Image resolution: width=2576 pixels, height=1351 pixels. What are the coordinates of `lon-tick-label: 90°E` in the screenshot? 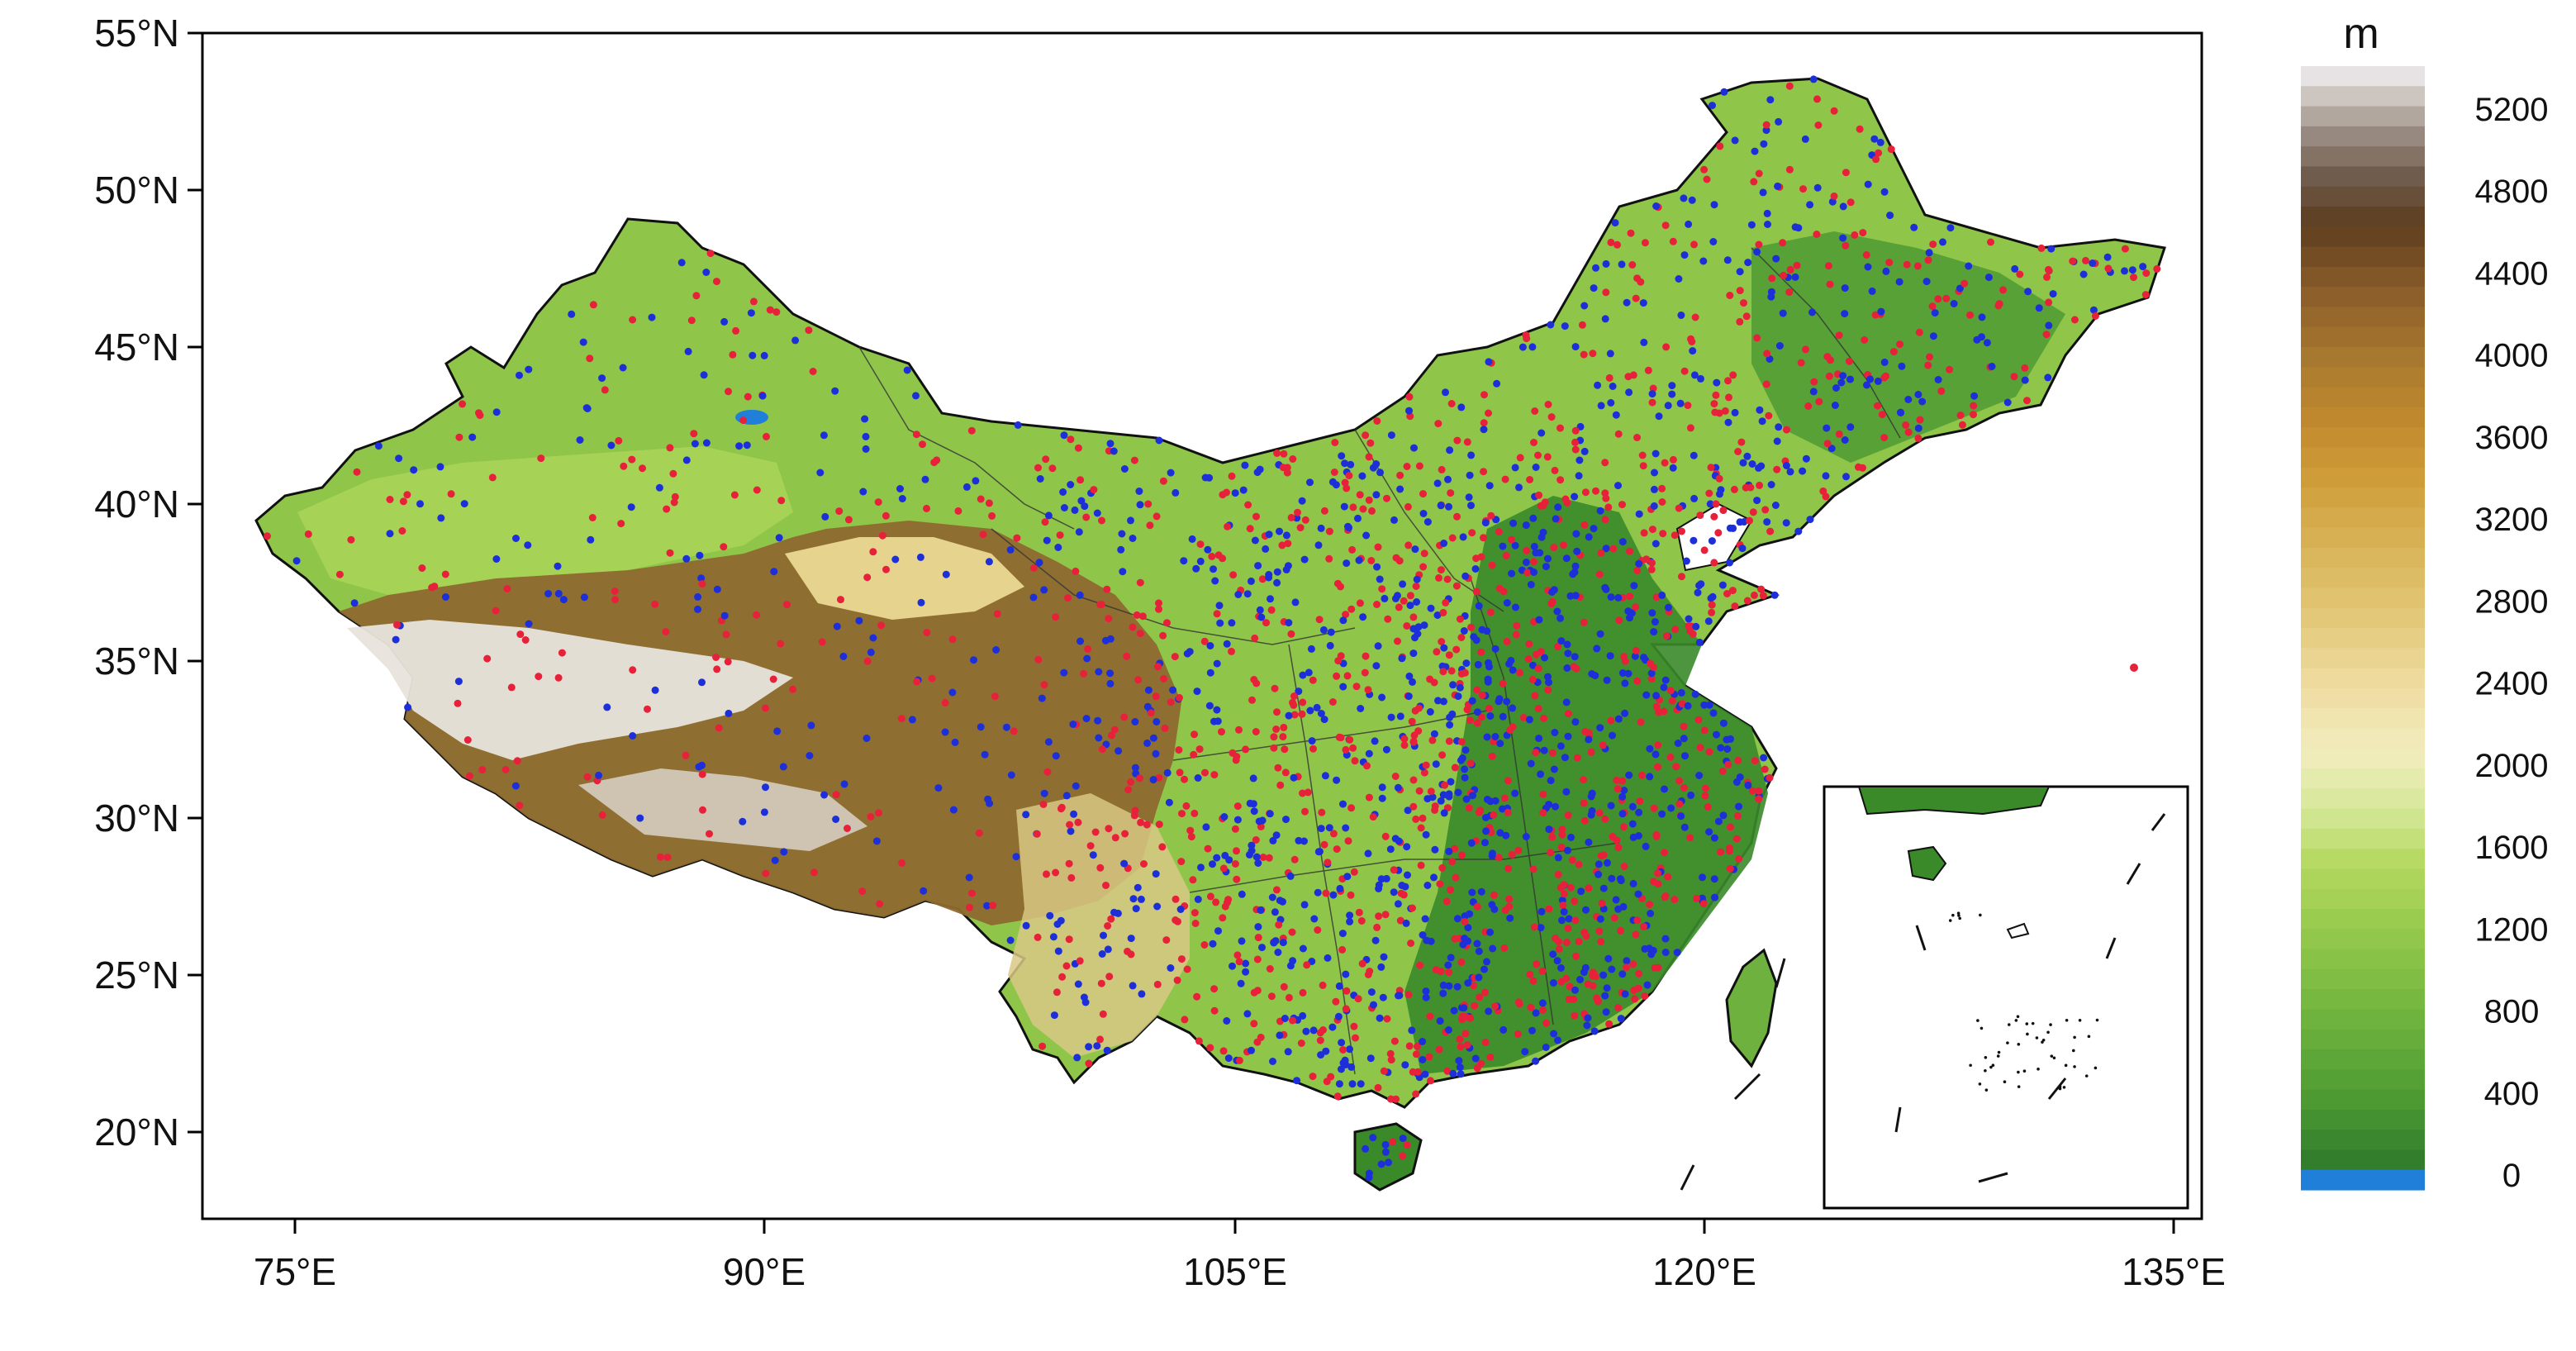 It's located at (764, 1271).